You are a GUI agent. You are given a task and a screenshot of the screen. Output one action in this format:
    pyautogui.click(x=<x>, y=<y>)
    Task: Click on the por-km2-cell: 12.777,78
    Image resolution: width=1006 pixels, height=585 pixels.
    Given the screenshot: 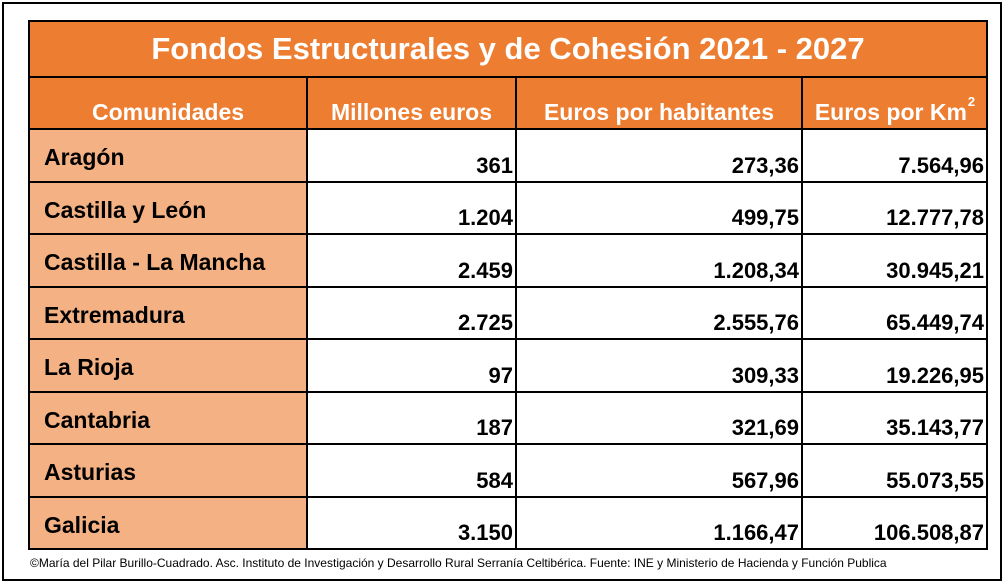 What is the action you would take?
    pyautogui.click(x=894, y=207)
    